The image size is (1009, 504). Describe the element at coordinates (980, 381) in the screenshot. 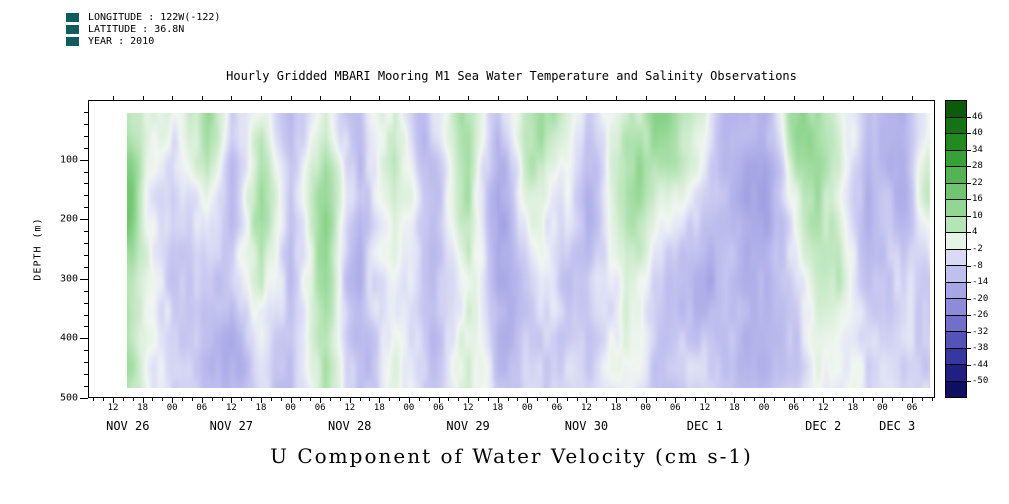

I see `colorbar-tick-label: -50` at that location.